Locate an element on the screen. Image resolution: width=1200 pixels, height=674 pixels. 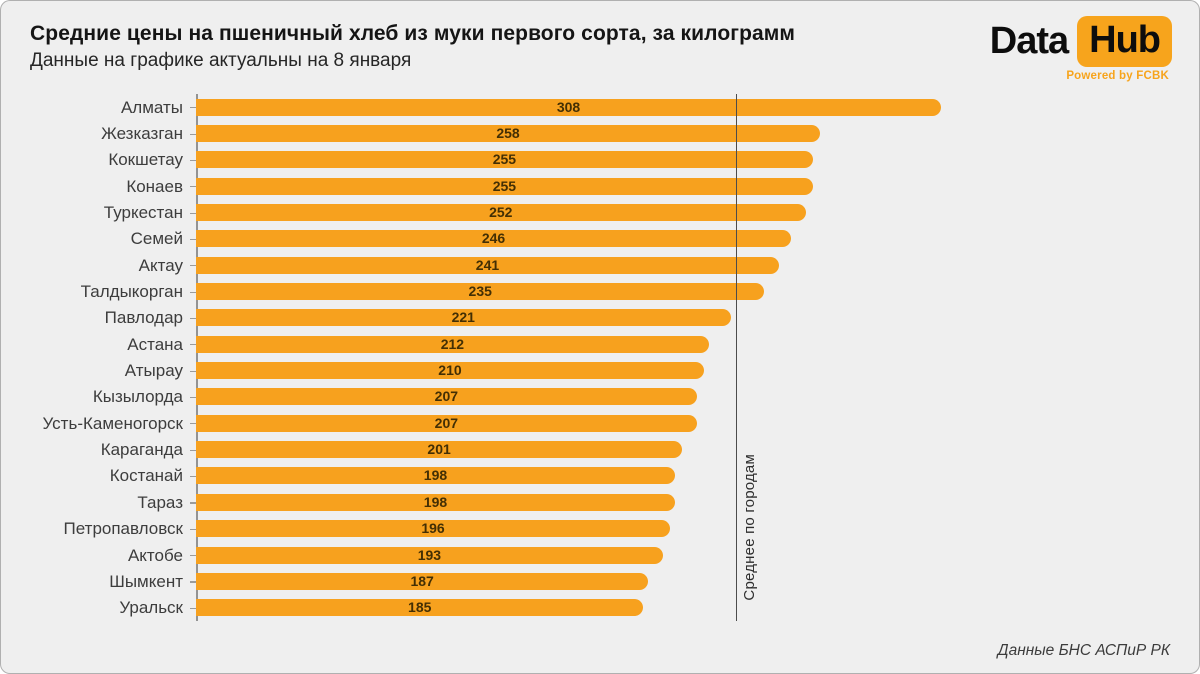
city-label: Алматы is located at coordinates (151, 107).